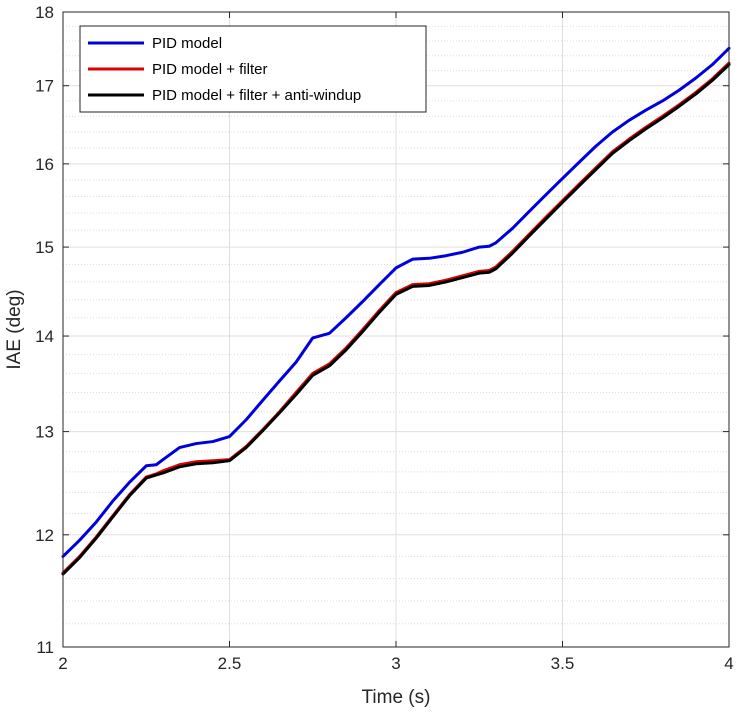  I want to click on y-axis-label: IAE (deg), so click(14, 329).